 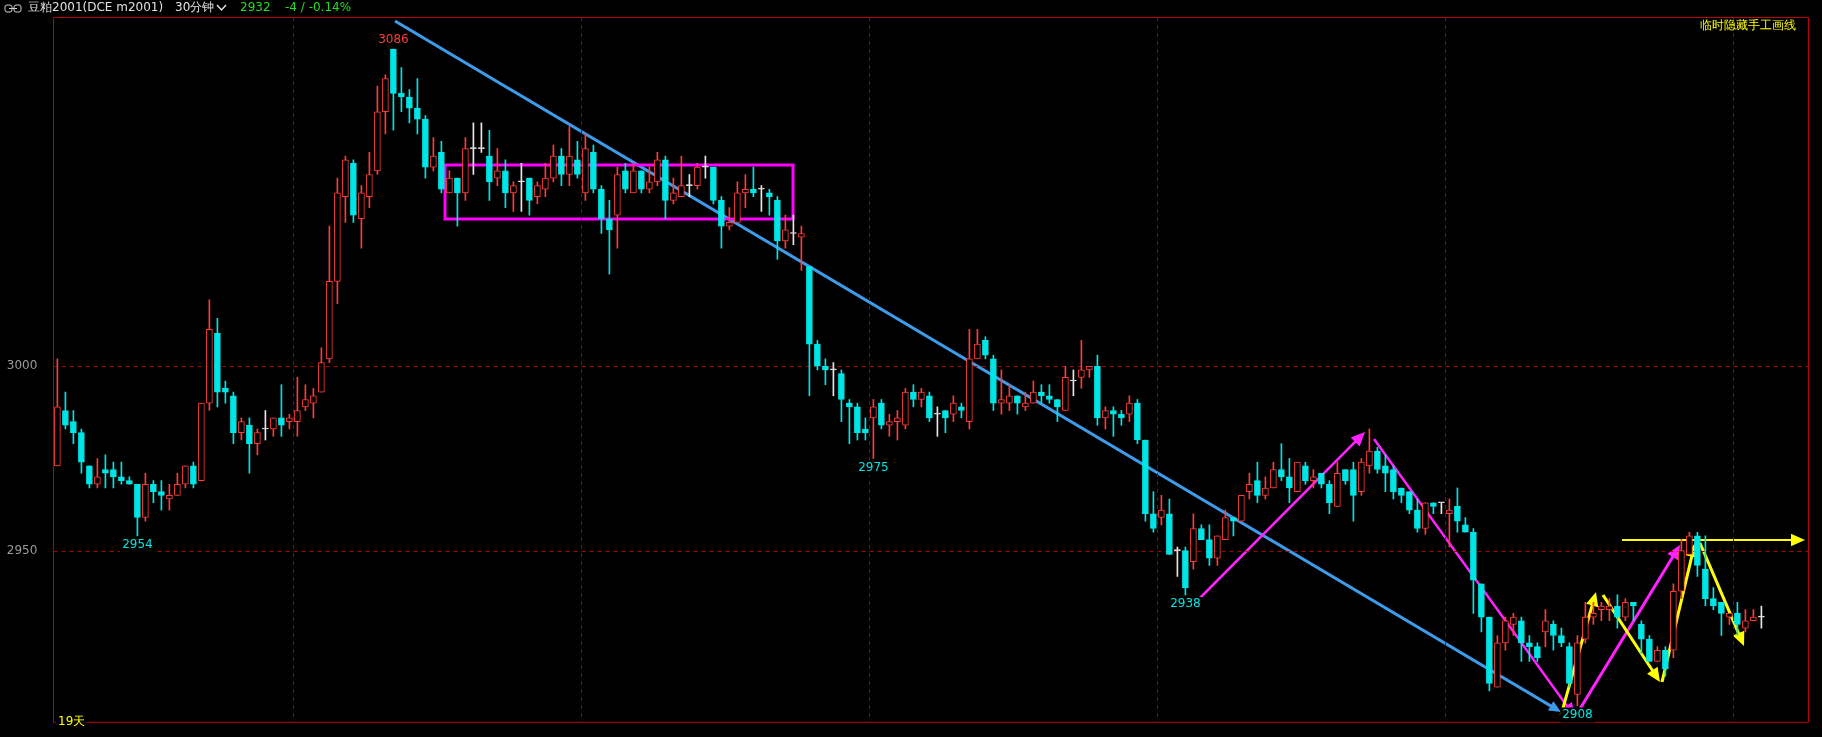 What do you see at coordinates (1748, 25) in the screenshot?
I see `annotation: 临时隐藏手工画线` at bounding box center [1748, 25].